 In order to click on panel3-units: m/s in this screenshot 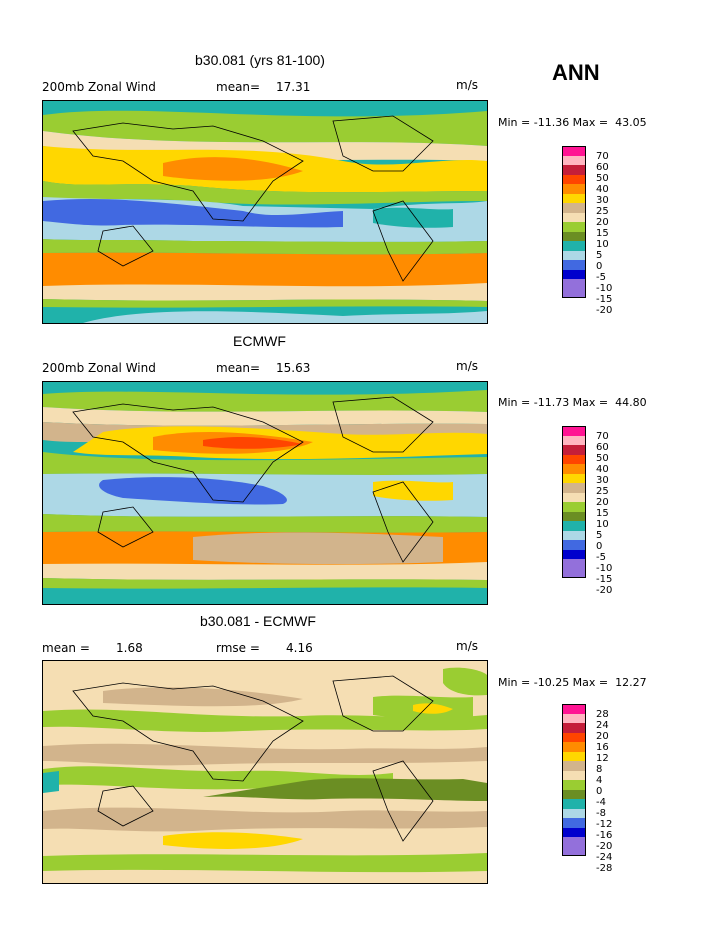, I will do `click(467, 646)`.